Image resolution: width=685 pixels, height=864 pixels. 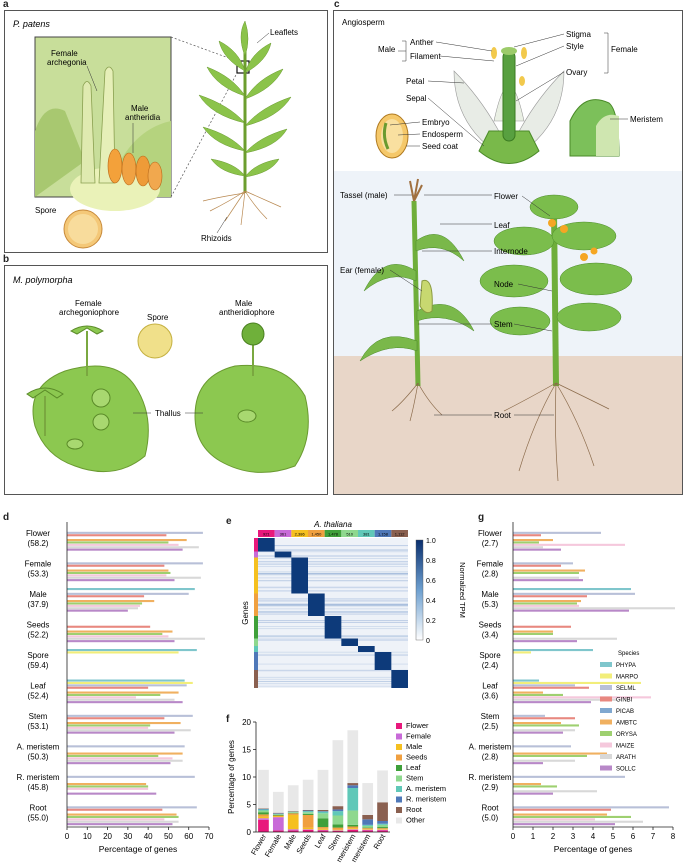 What do you see at coordinates (582, 697) in the screenshot?
I see `bar-leaf-maize` at bounding box center [582, 697].